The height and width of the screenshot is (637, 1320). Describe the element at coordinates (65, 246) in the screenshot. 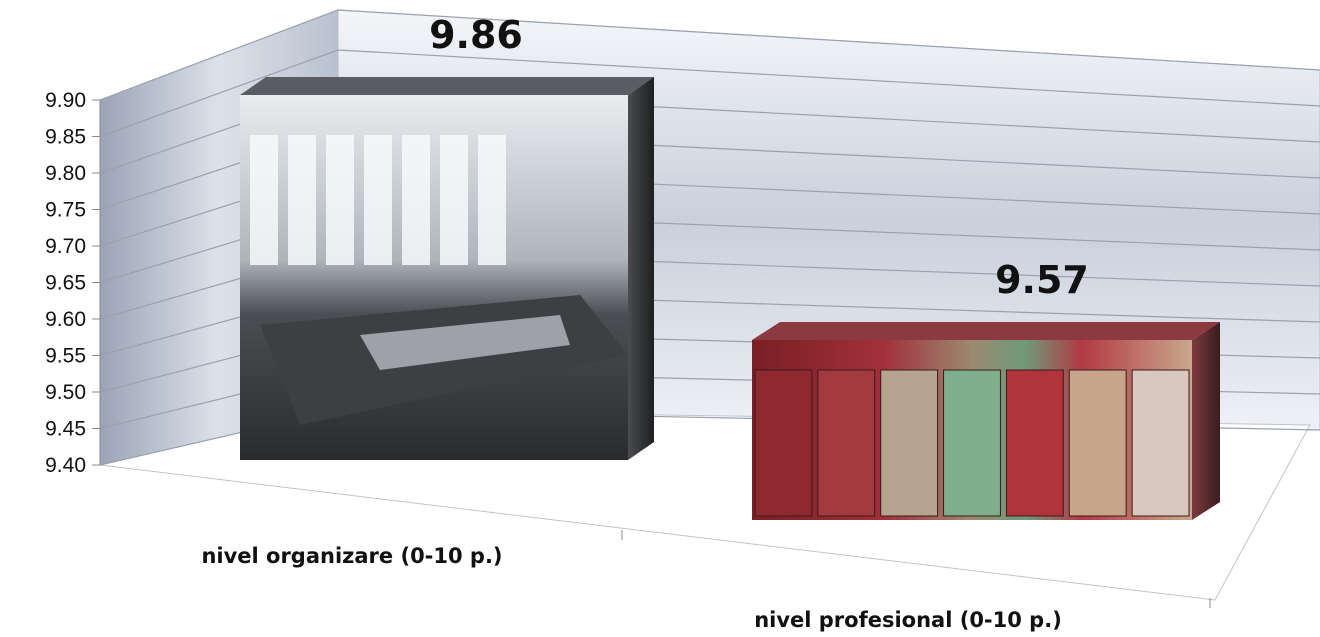

I see `y-tick-label: 9.70` at that location.